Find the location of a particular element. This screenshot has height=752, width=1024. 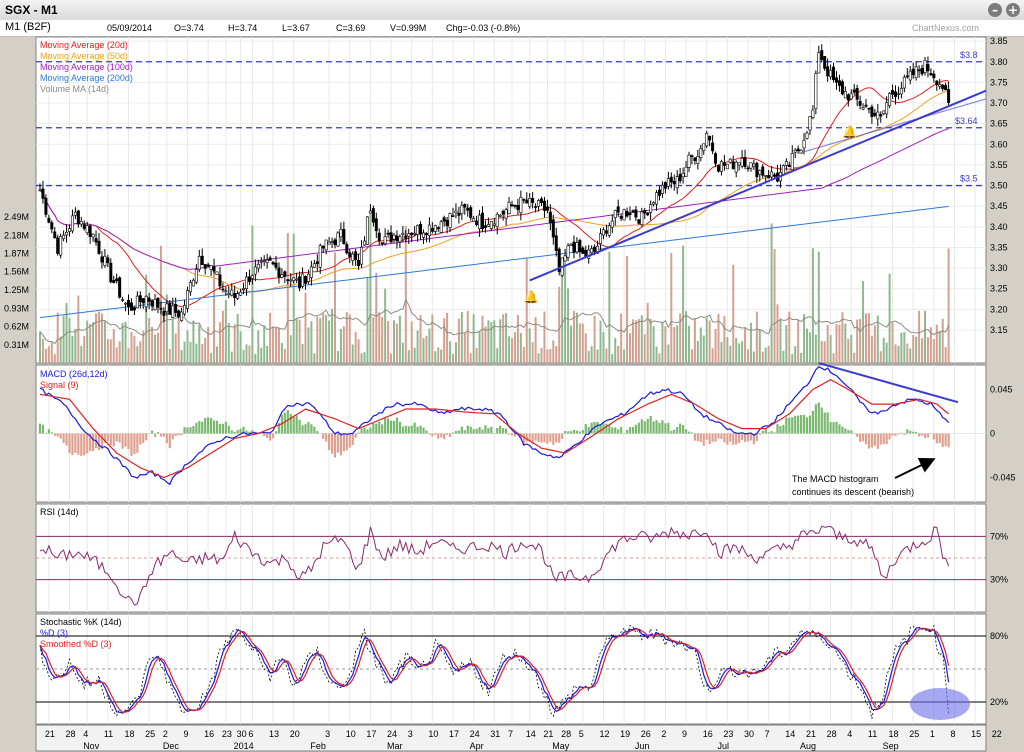

level-label: $3.8 is located at coordinates (969, 55).